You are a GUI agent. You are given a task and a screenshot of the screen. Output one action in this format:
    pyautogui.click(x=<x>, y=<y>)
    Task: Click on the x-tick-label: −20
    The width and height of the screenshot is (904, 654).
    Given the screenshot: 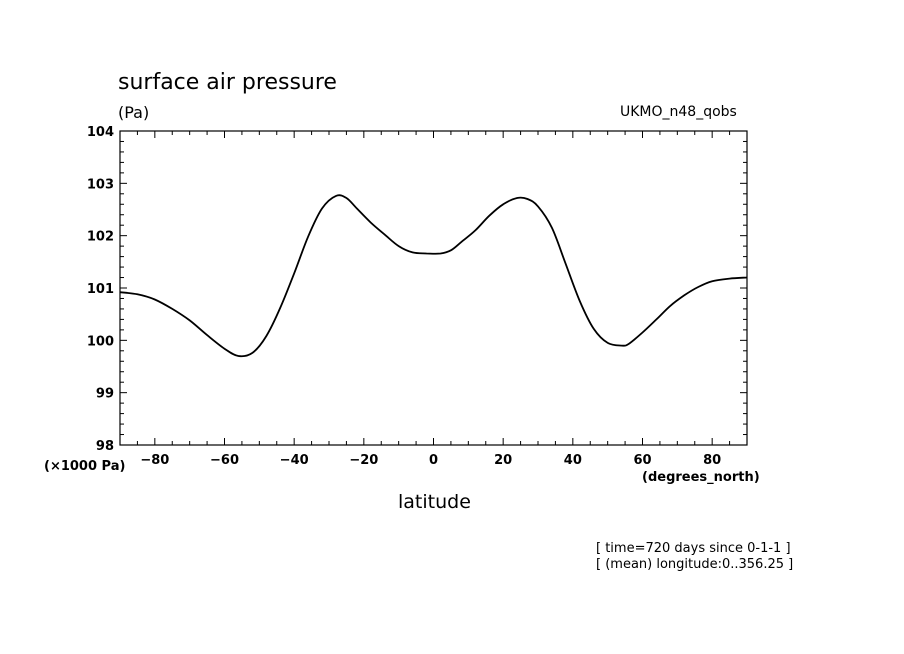 What is the action you would take?
    pyautogui.click(x=363, y=460)
    